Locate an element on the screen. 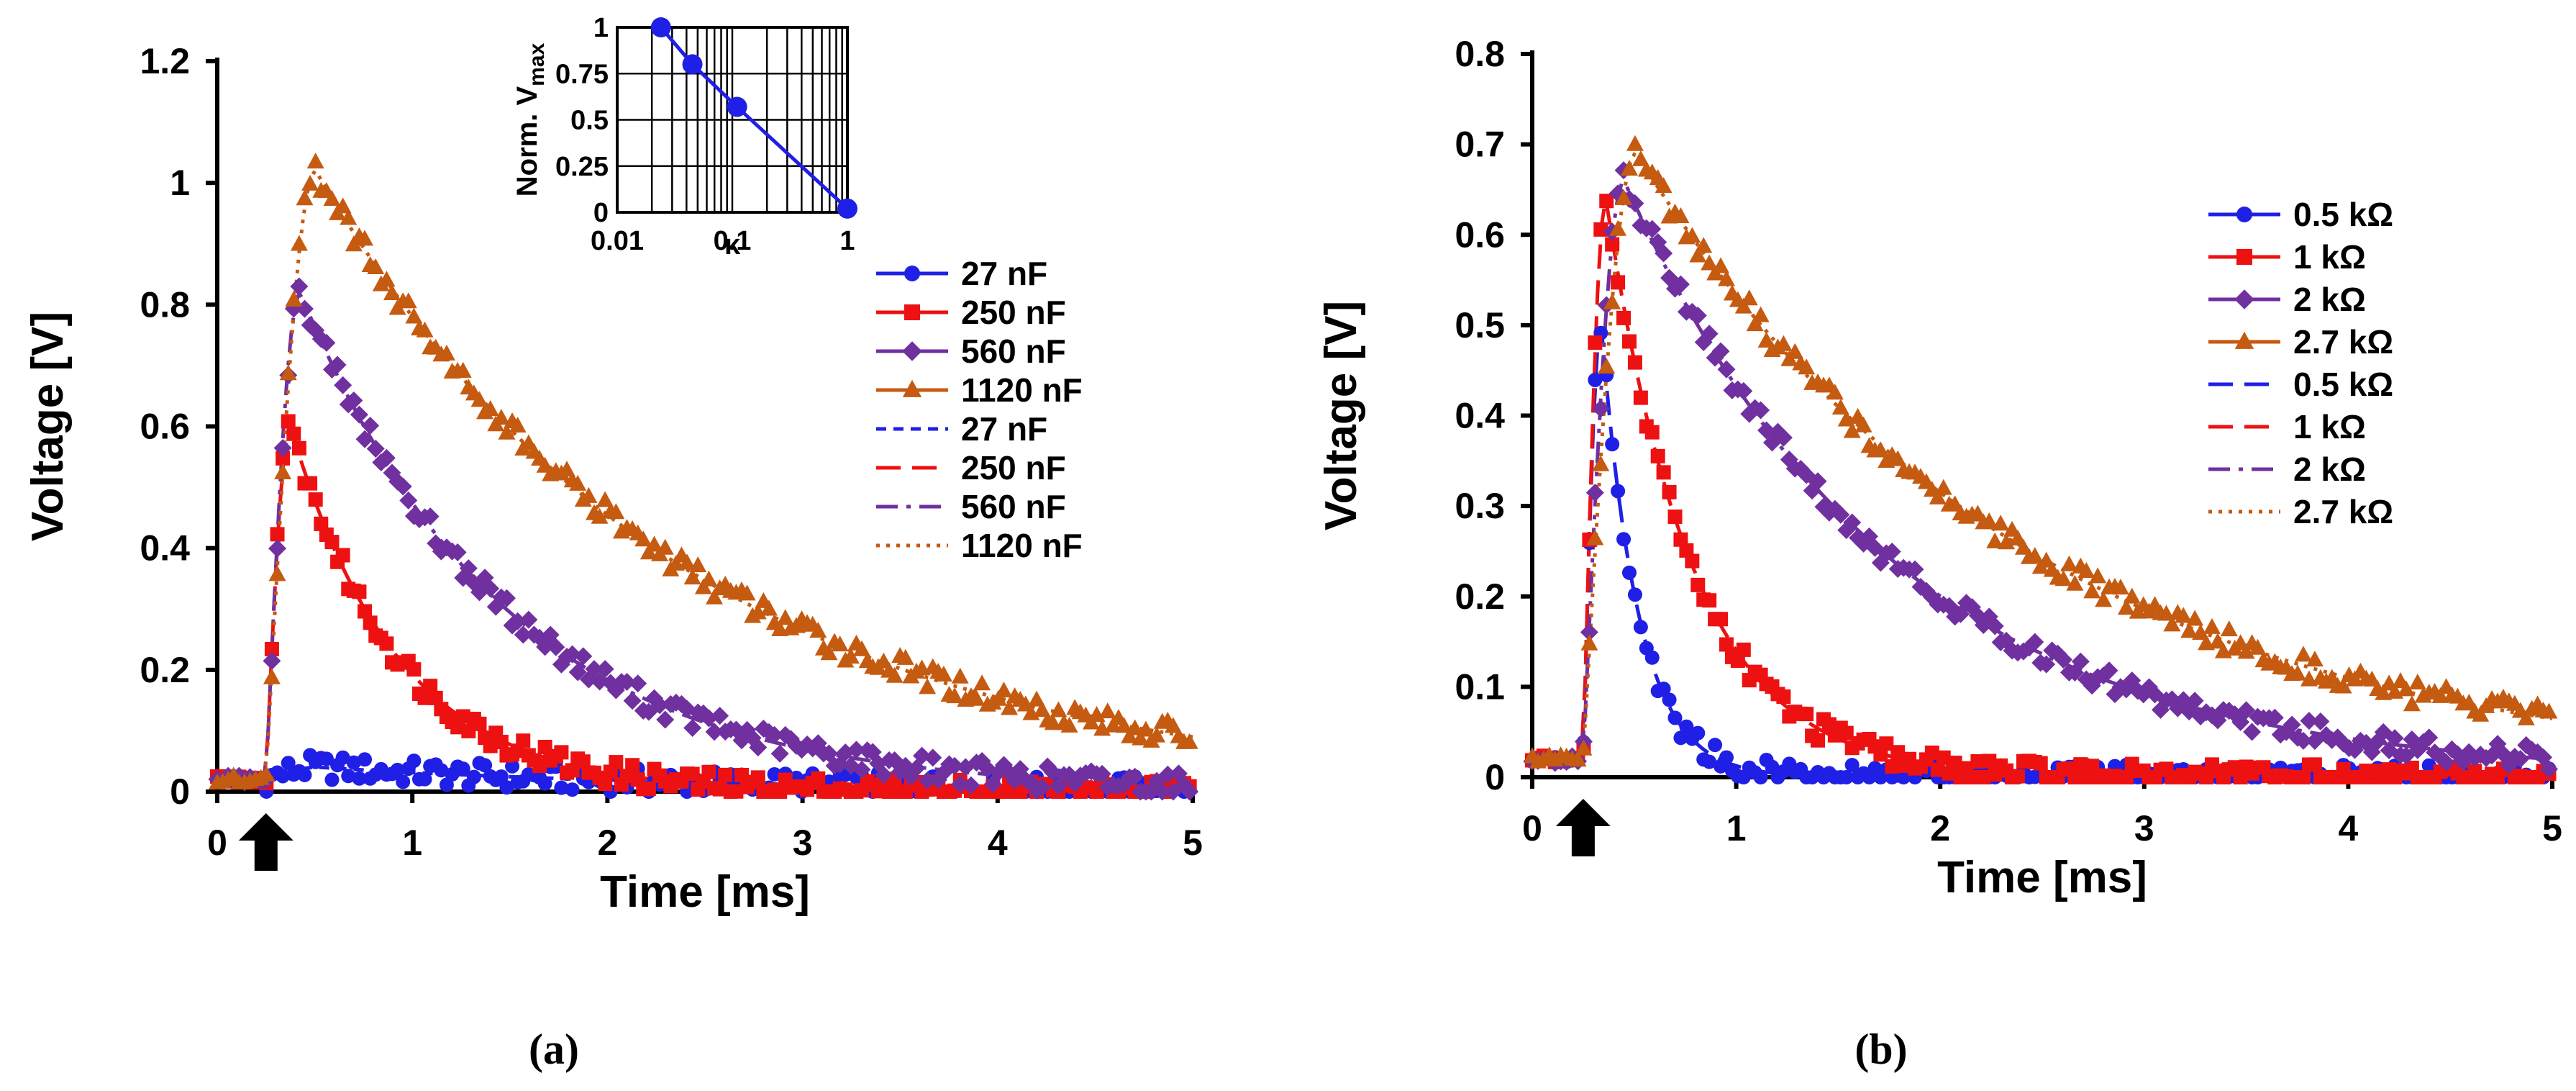 This screenshot has width=2576, height=1091. x-tick-label: 1 is located at coordinates (1737, 828).